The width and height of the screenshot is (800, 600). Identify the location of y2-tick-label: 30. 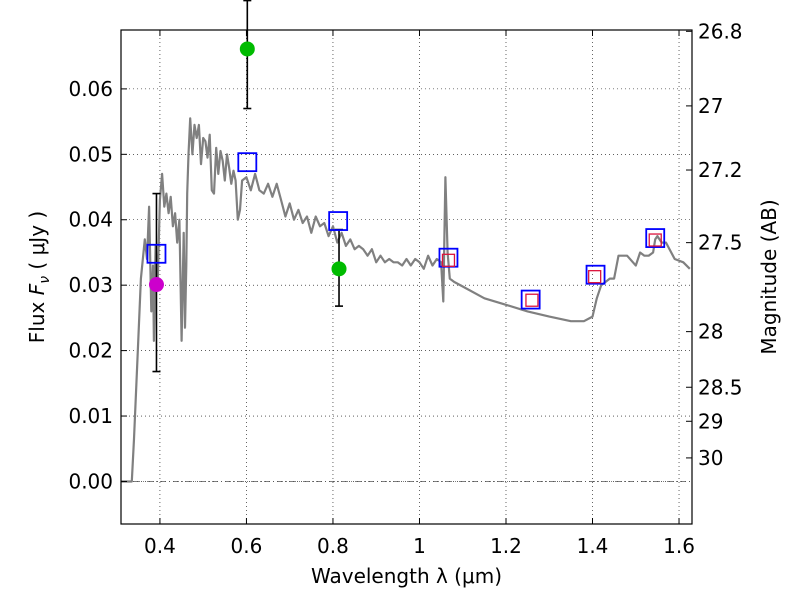
(710, 458).